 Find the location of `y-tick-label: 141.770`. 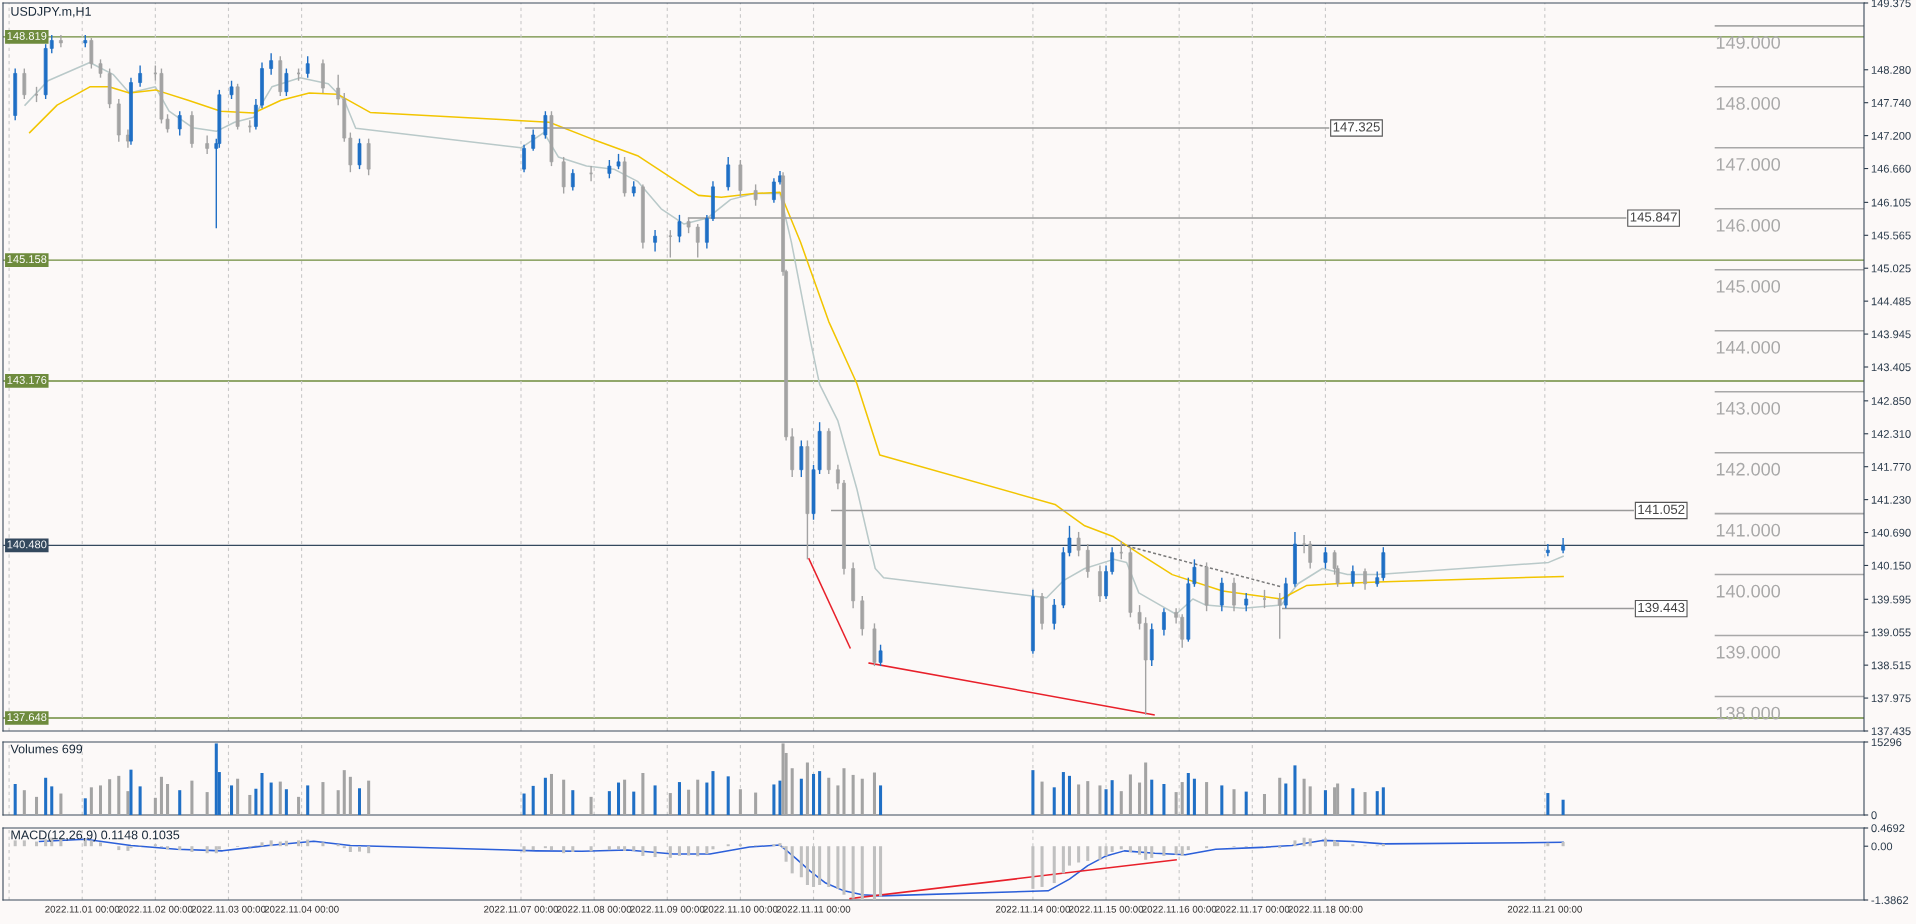

y-tick-label: 141.770 is located at coordinates (1891, 466).